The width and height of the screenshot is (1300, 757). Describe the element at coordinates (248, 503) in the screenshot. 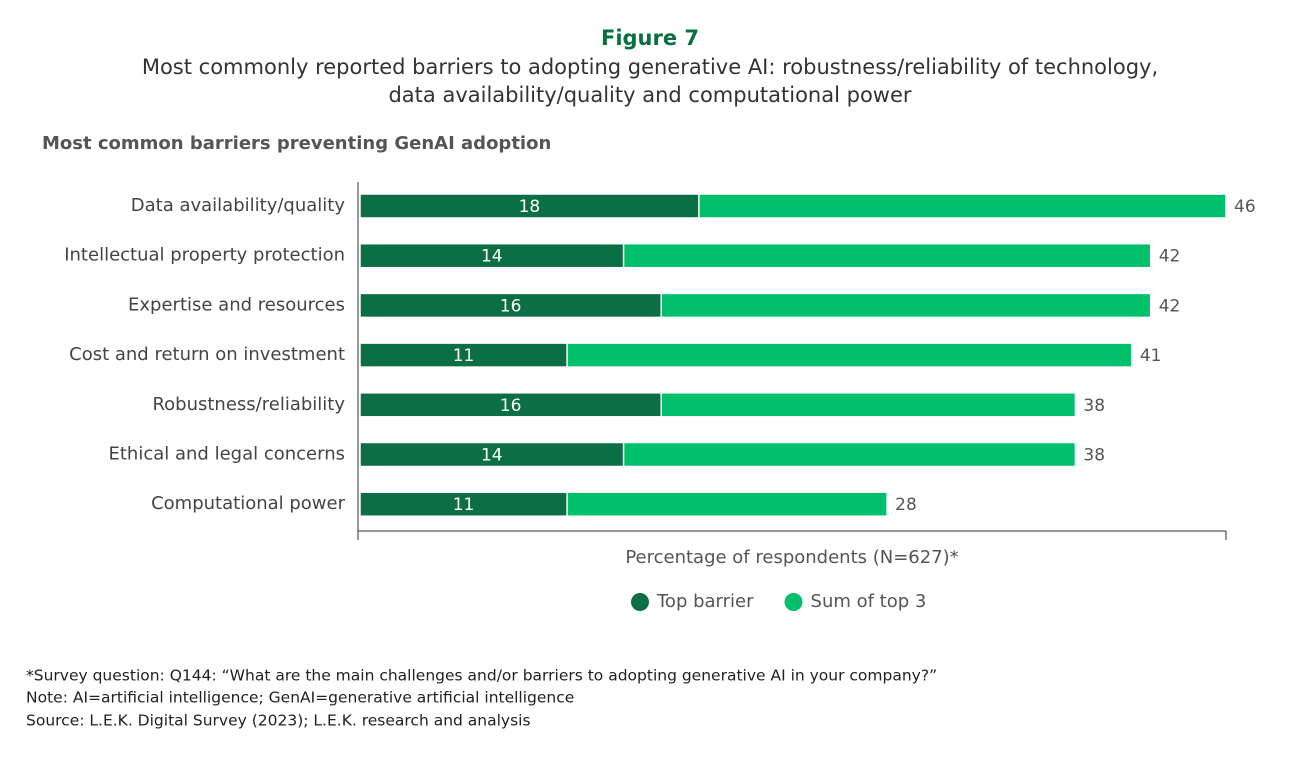

I see `category-label: Computational power` at that location.